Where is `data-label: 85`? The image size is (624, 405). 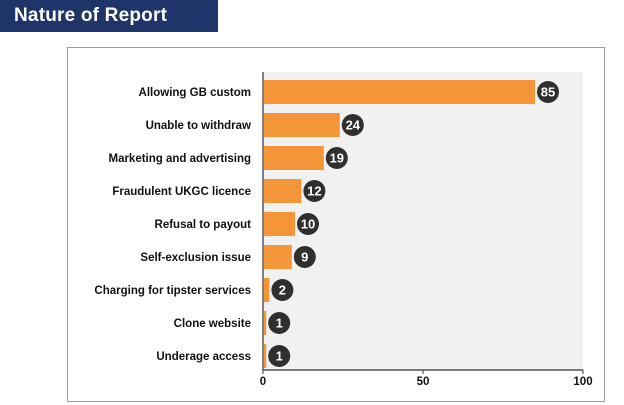
data-label: 85 is located at coordinates (548, 92).